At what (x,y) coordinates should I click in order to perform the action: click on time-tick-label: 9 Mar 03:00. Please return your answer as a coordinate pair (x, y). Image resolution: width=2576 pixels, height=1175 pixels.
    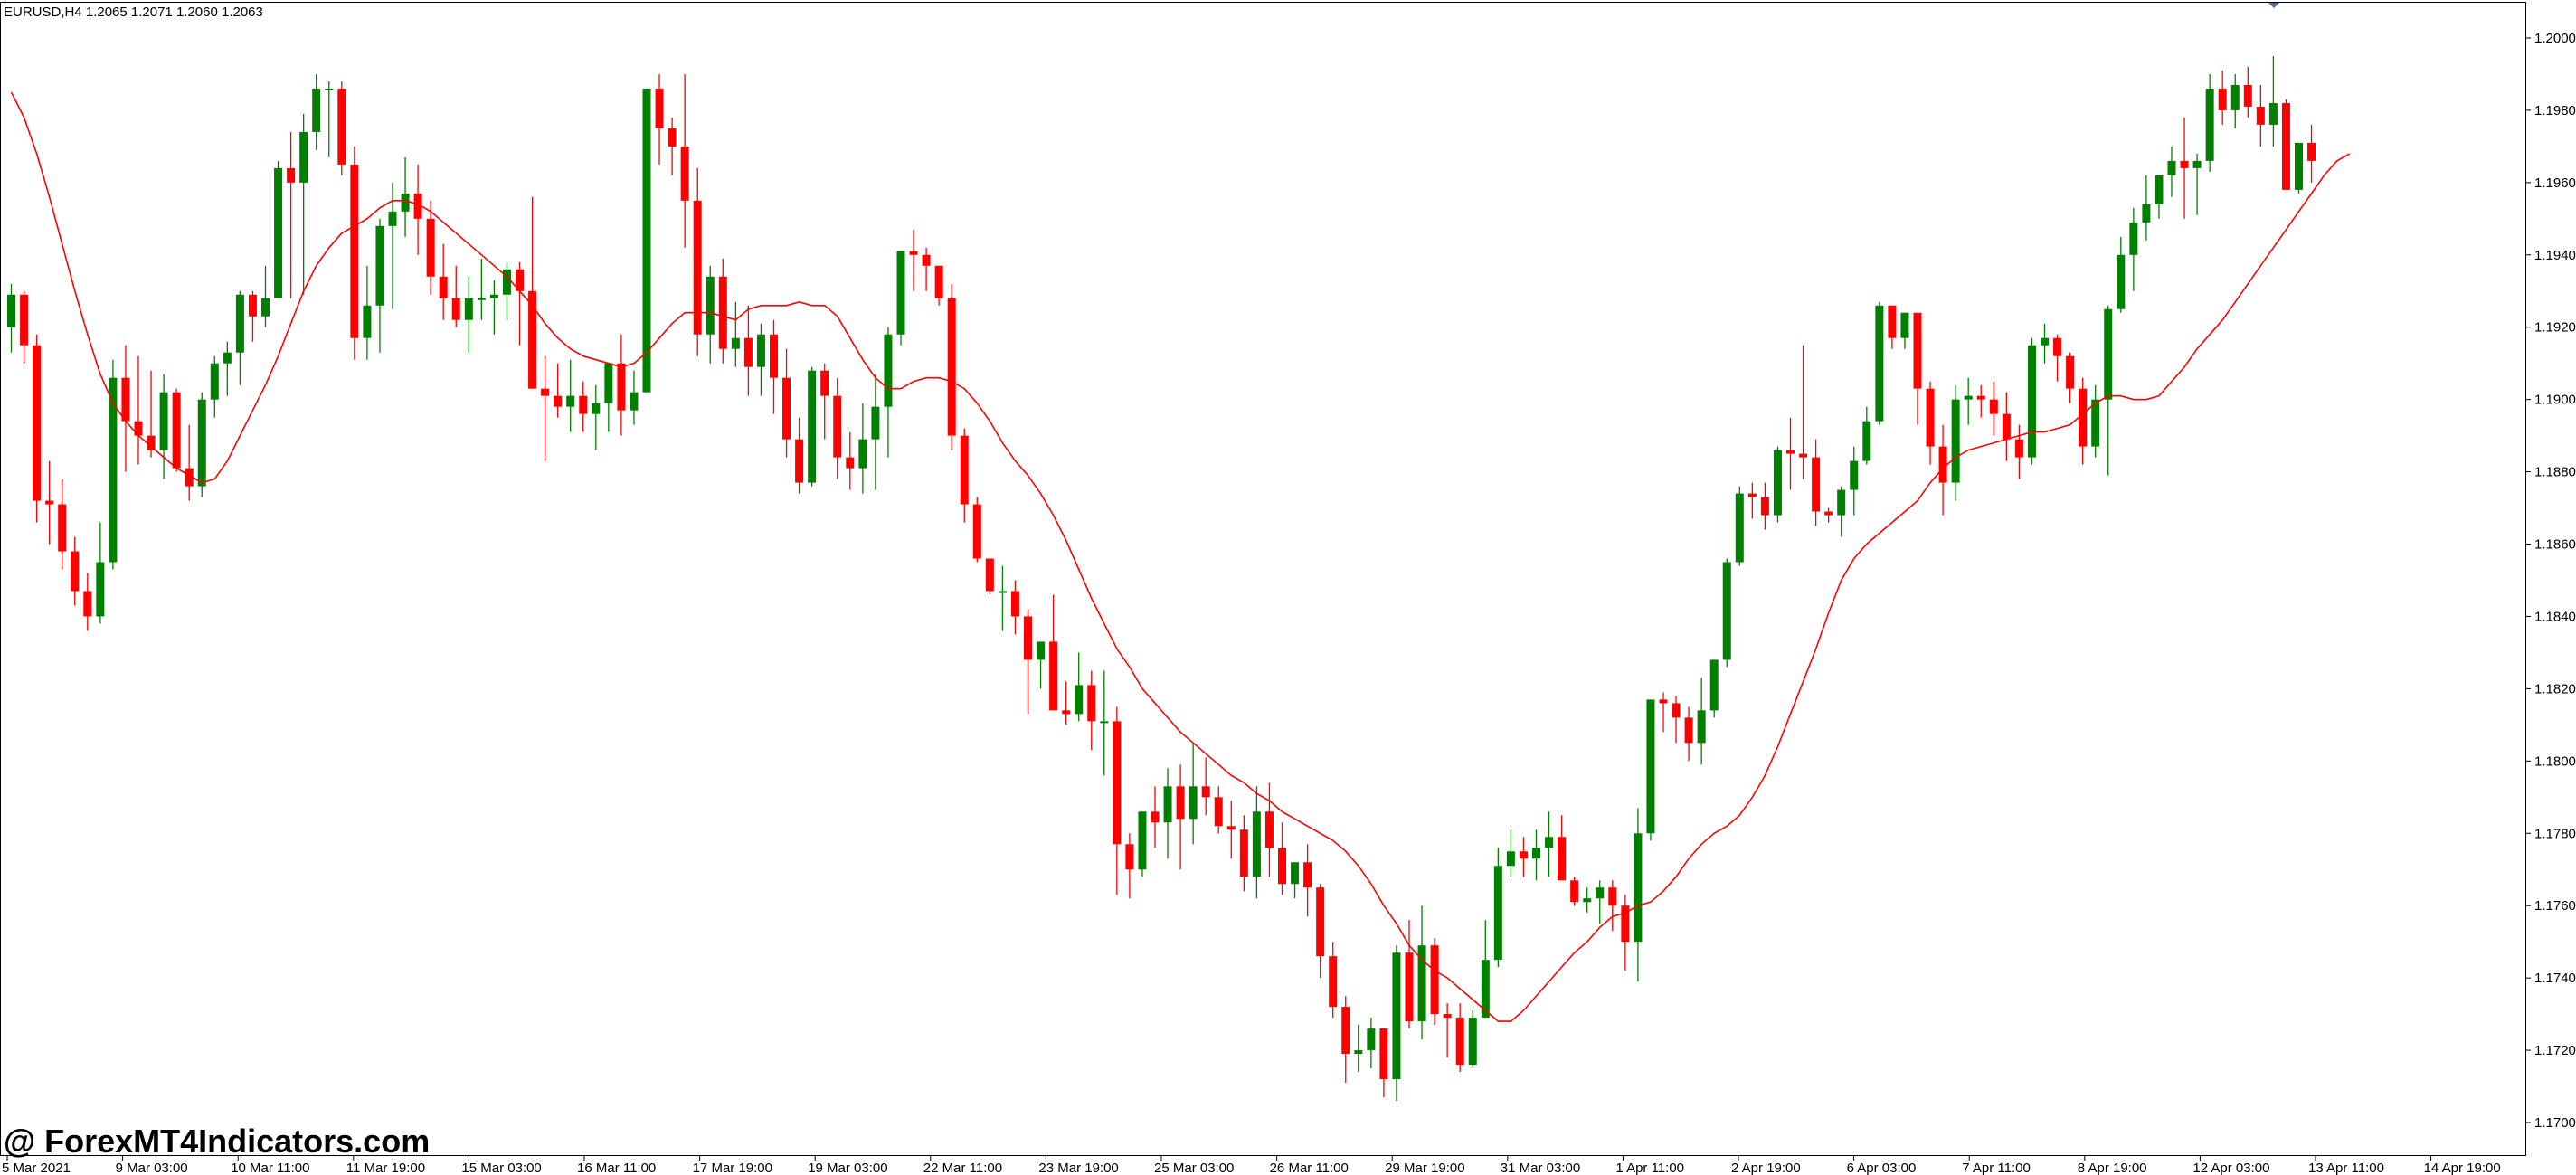
    Looking at the image, I should click on (152, 1168).